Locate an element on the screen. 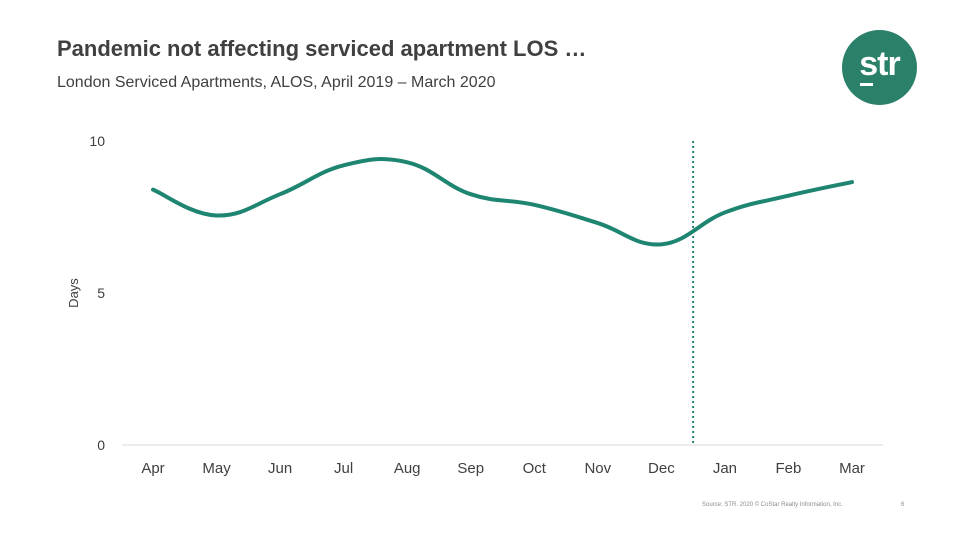 This screenshot has height=534, width=953. data-point-jun is located at coordinates (280, 194).